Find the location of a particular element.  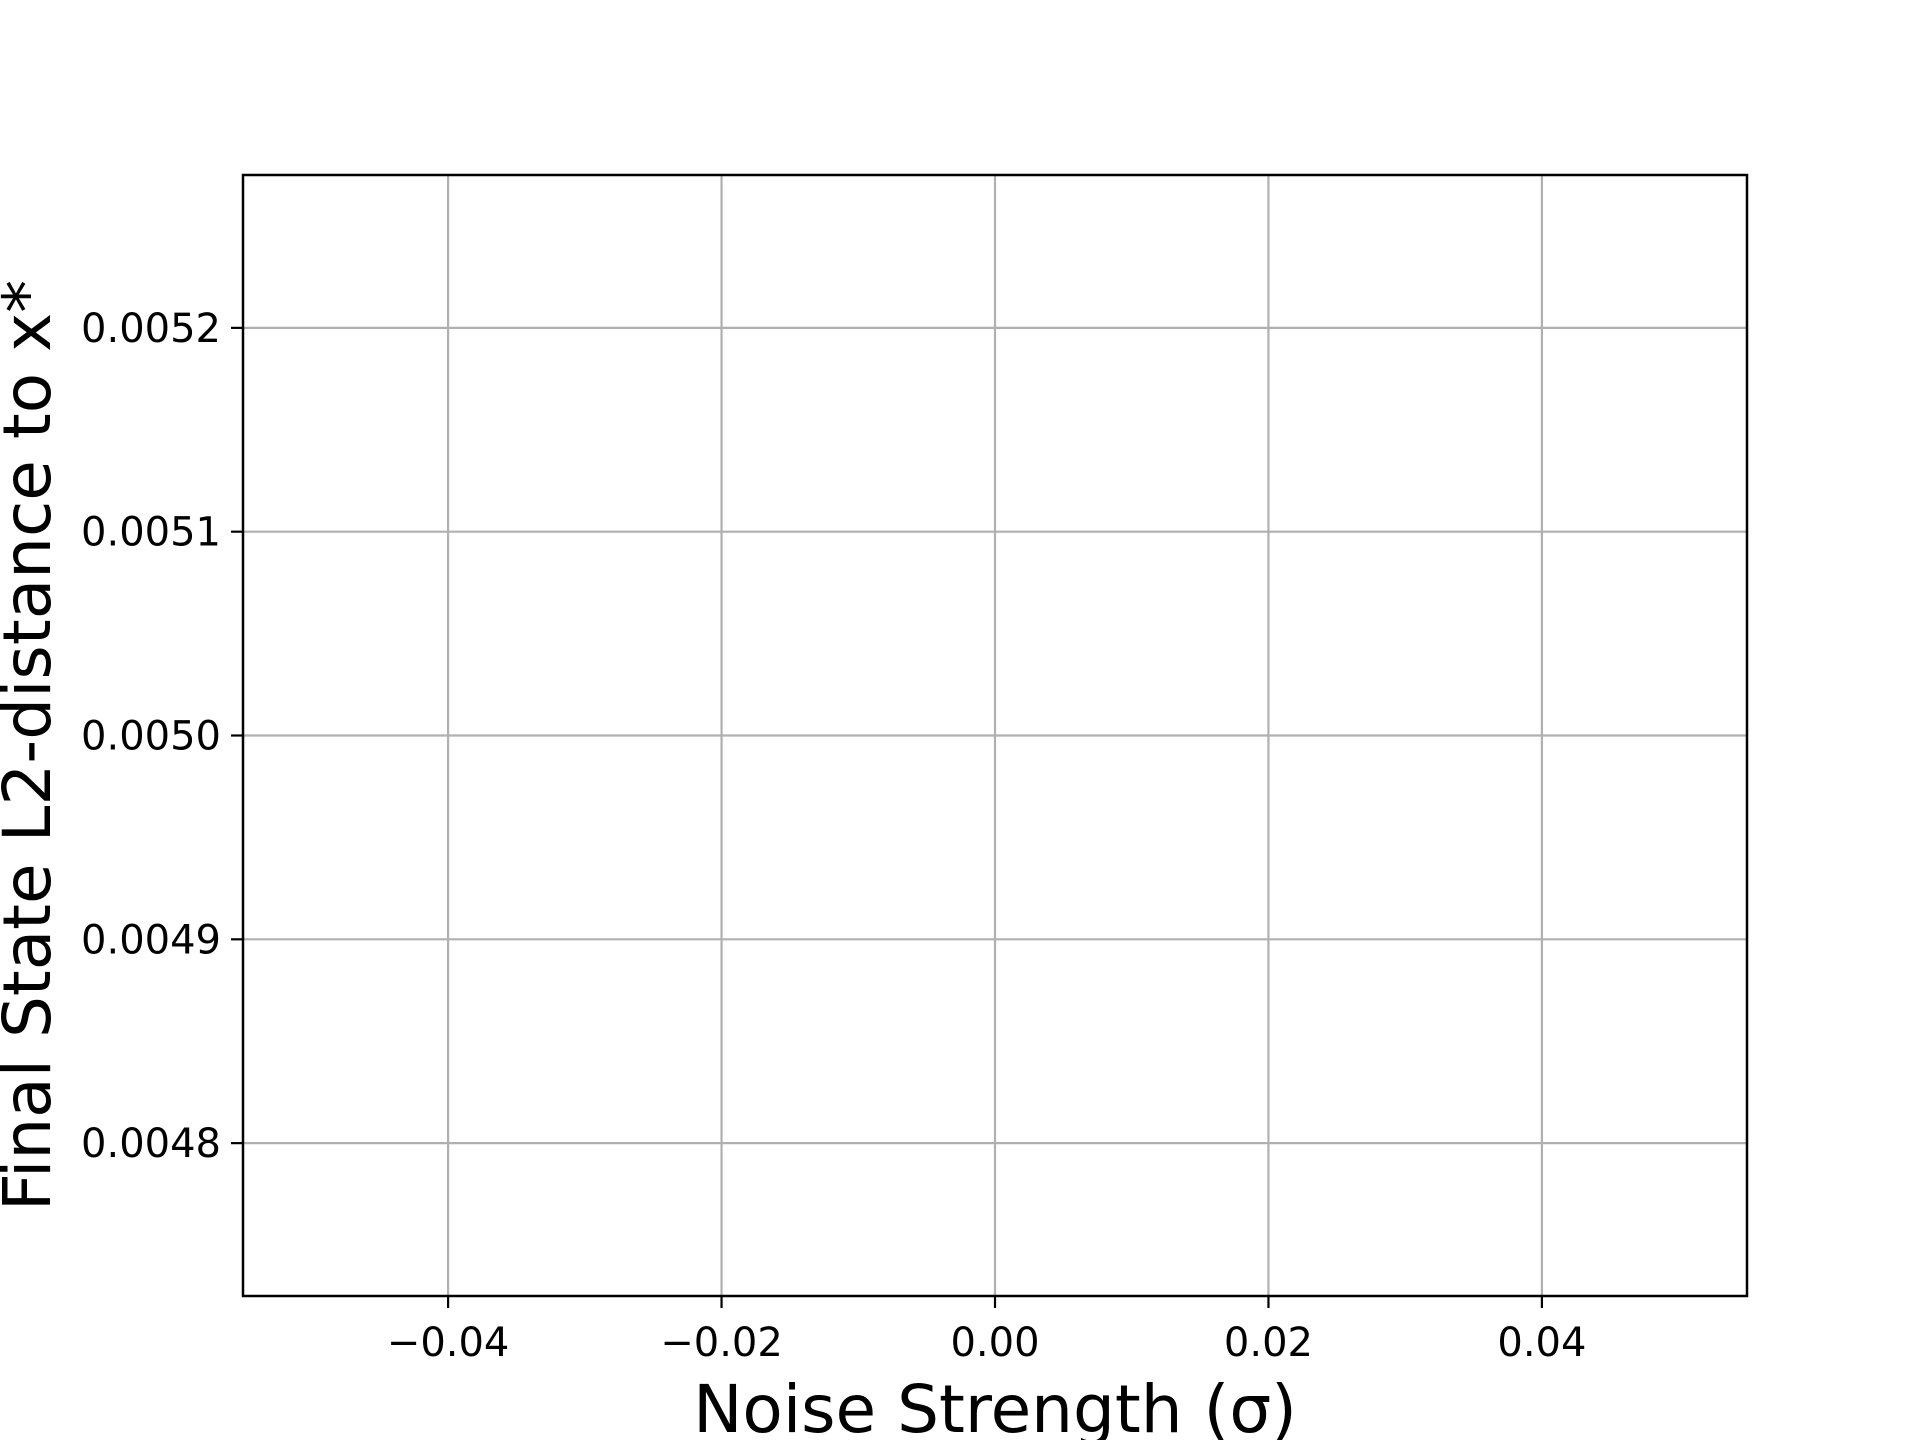

x-tick-label: 0.00 is located at coordinates (994, 1343).